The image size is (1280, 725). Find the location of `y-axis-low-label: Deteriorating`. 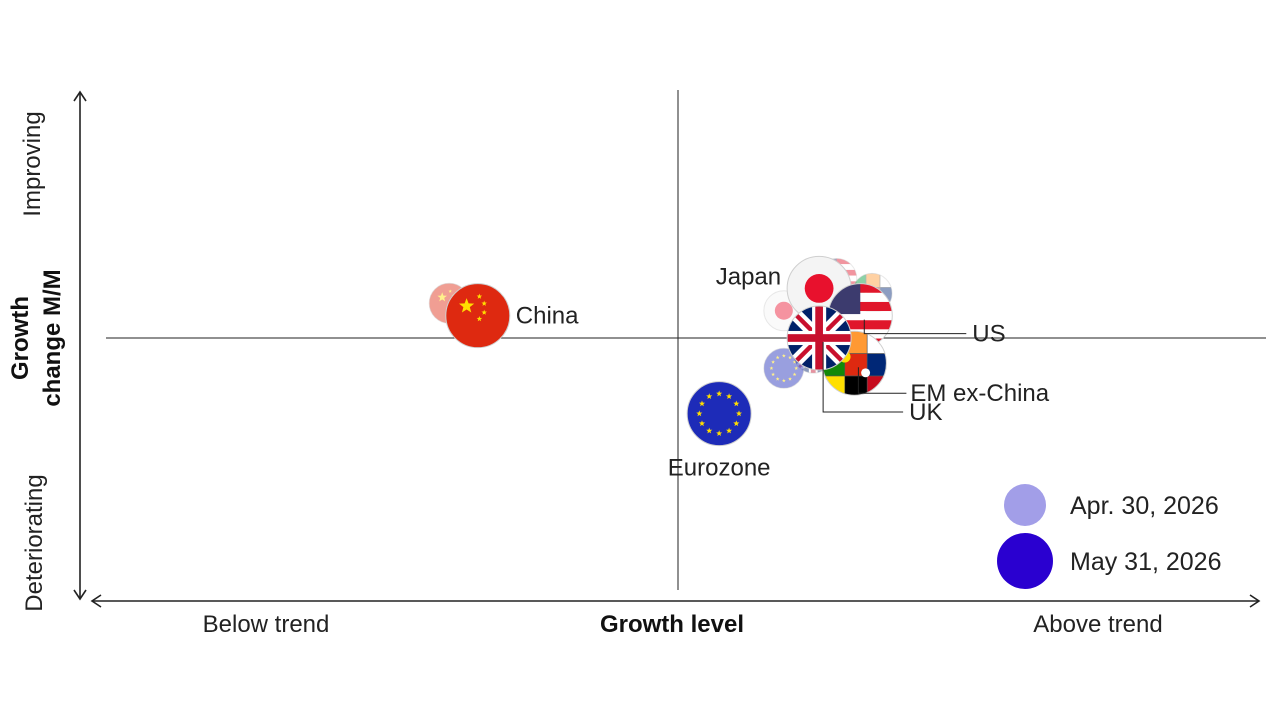

y-axis-low-label: Deteriorating is located at coordinates (34, 542).